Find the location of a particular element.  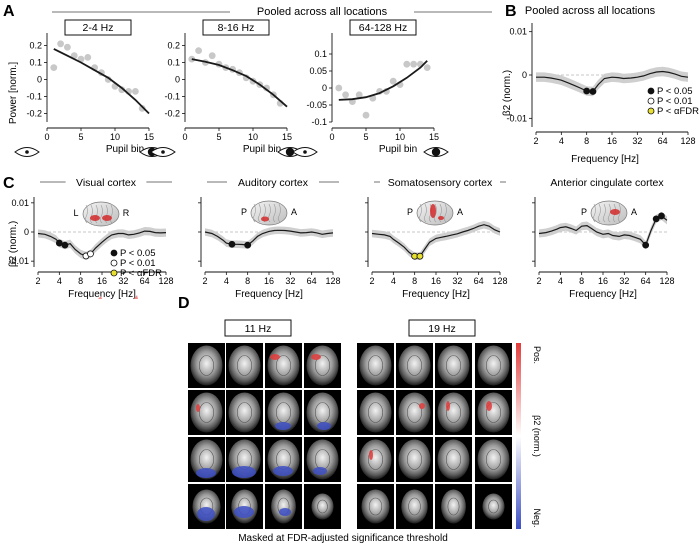

group-label-19hz: 19 Hz is located at coordinates (441, 329).